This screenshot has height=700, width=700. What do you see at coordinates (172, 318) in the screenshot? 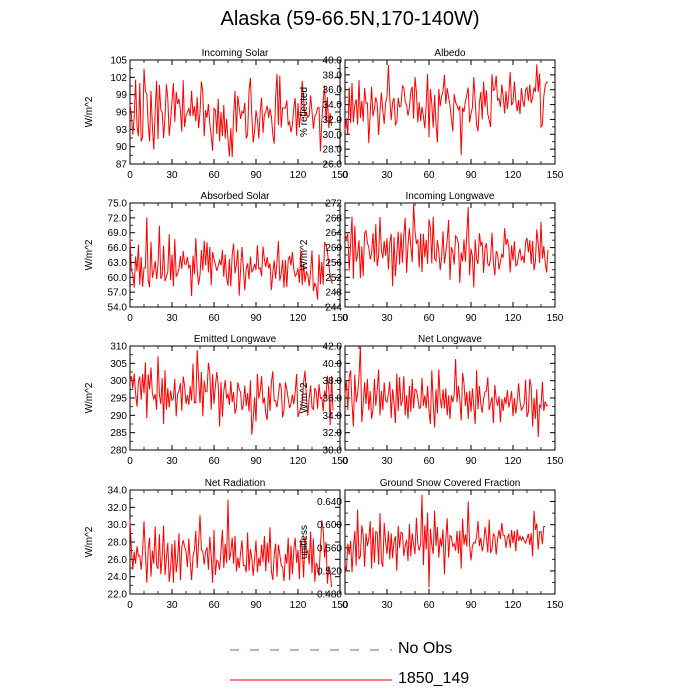
I see `absorbed-solar-xtick-label: 30` at bounding box center [172, 318].